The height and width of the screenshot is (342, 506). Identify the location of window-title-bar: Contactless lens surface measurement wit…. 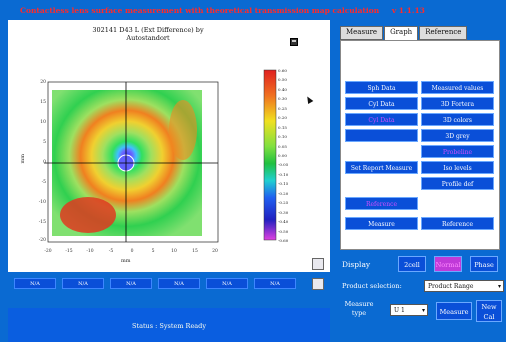
(253, 9).